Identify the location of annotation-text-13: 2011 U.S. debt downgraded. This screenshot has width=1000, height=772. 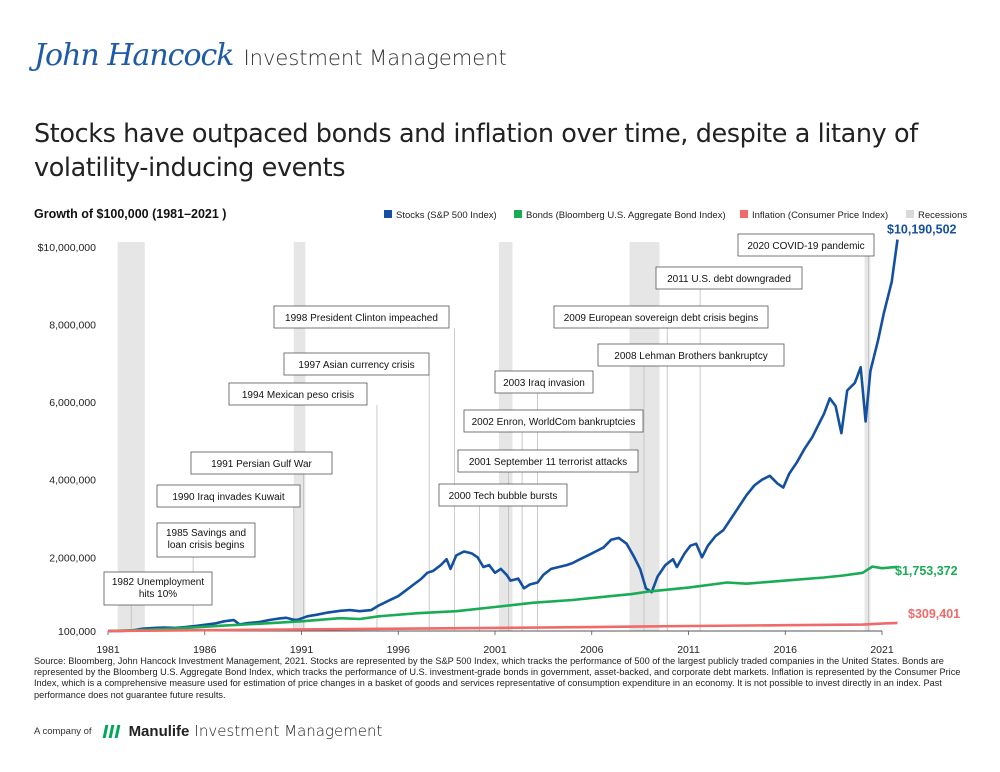
(729, 279).